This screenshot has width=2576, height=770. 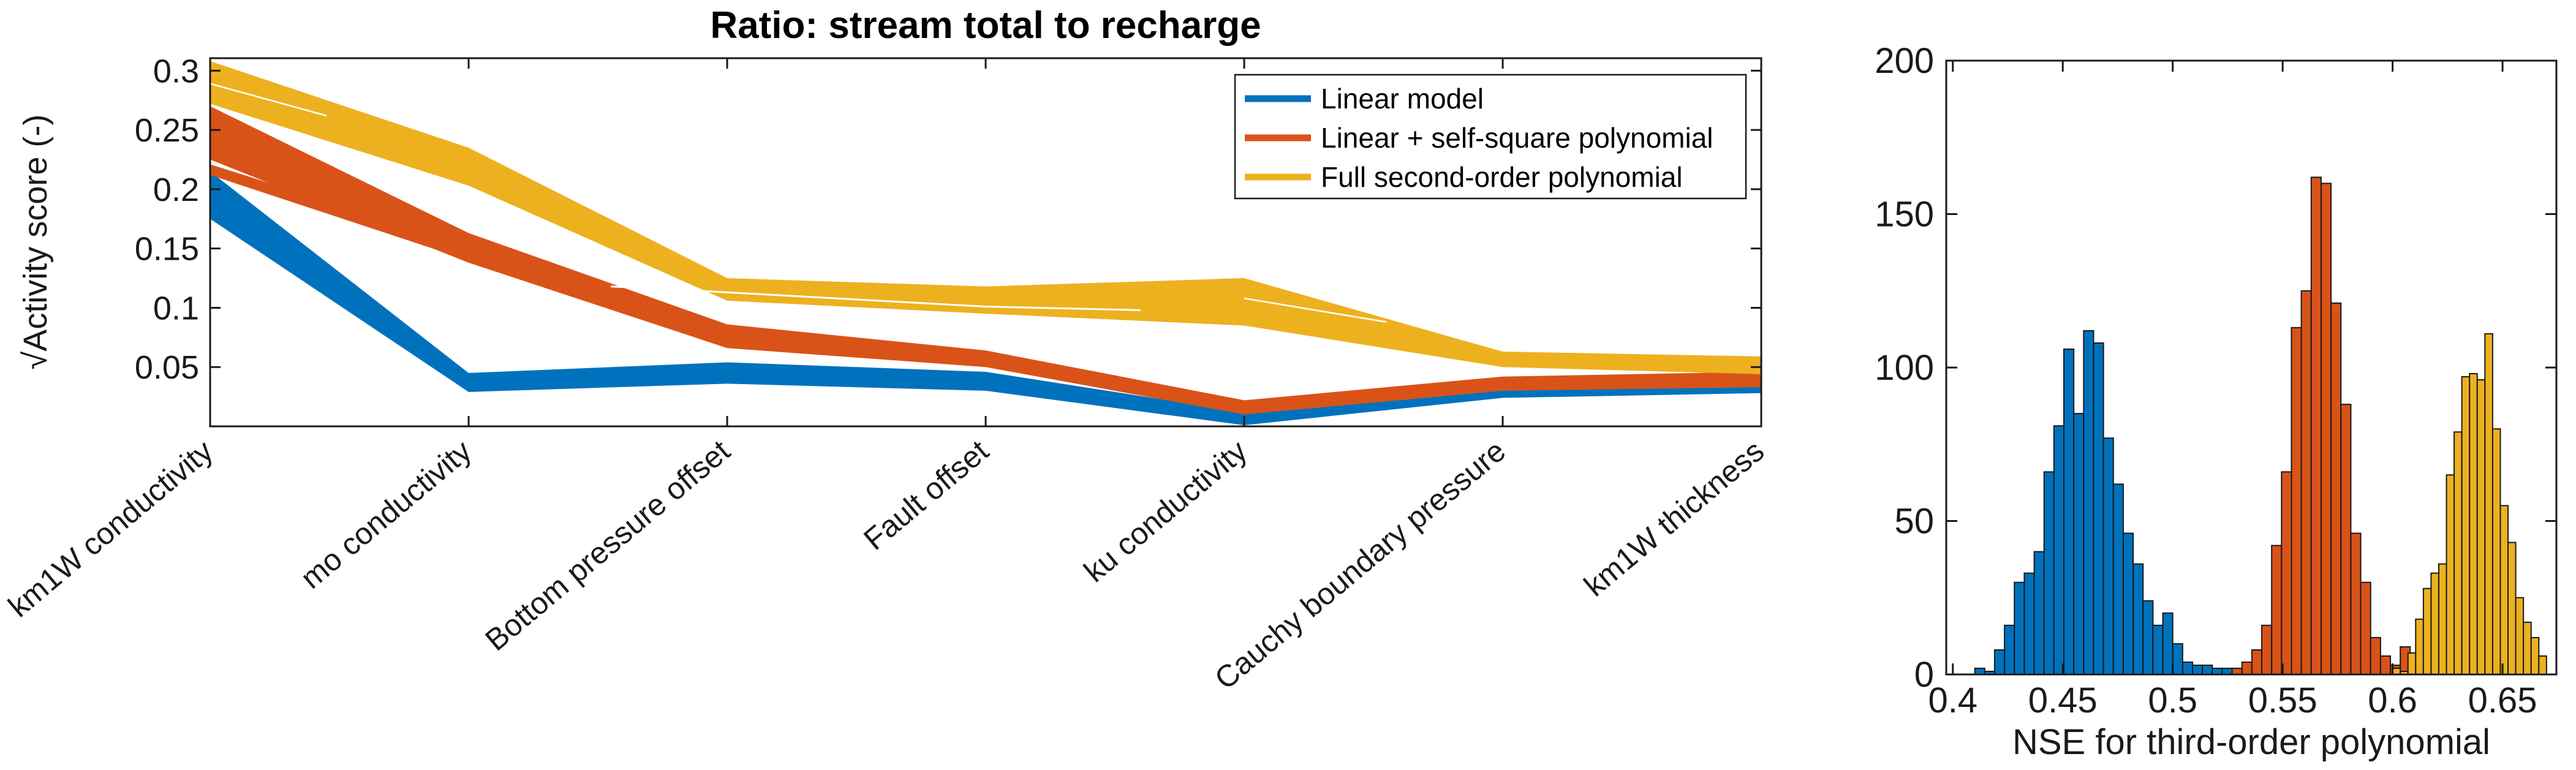 What do you see at coordinates (1952, 700) in the screenshot?
I see `x-tick-label: 0.4` at bounding box center [1952, 700].